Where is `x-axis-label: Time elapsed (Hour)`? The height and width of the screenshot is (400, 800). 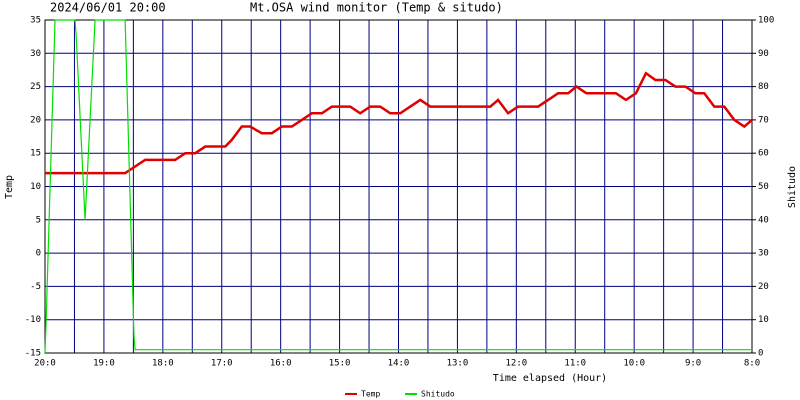
x-axis-label: Time elapsed (Hour) is located at coordinates (550, 378).